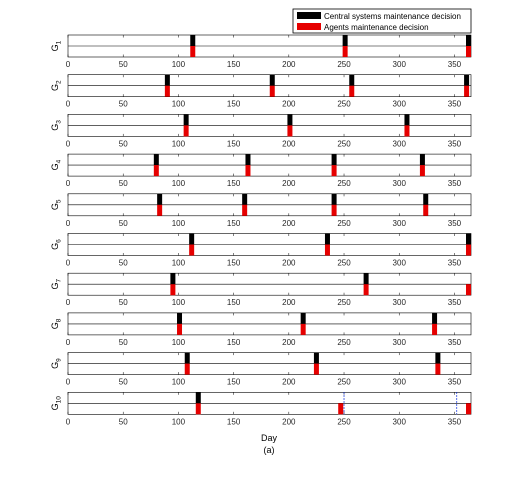 This screenshot has width=520, height=477. Describe the element at coordinates (56, 403) in the screenshot. I see `panel-label: G10` at that location.